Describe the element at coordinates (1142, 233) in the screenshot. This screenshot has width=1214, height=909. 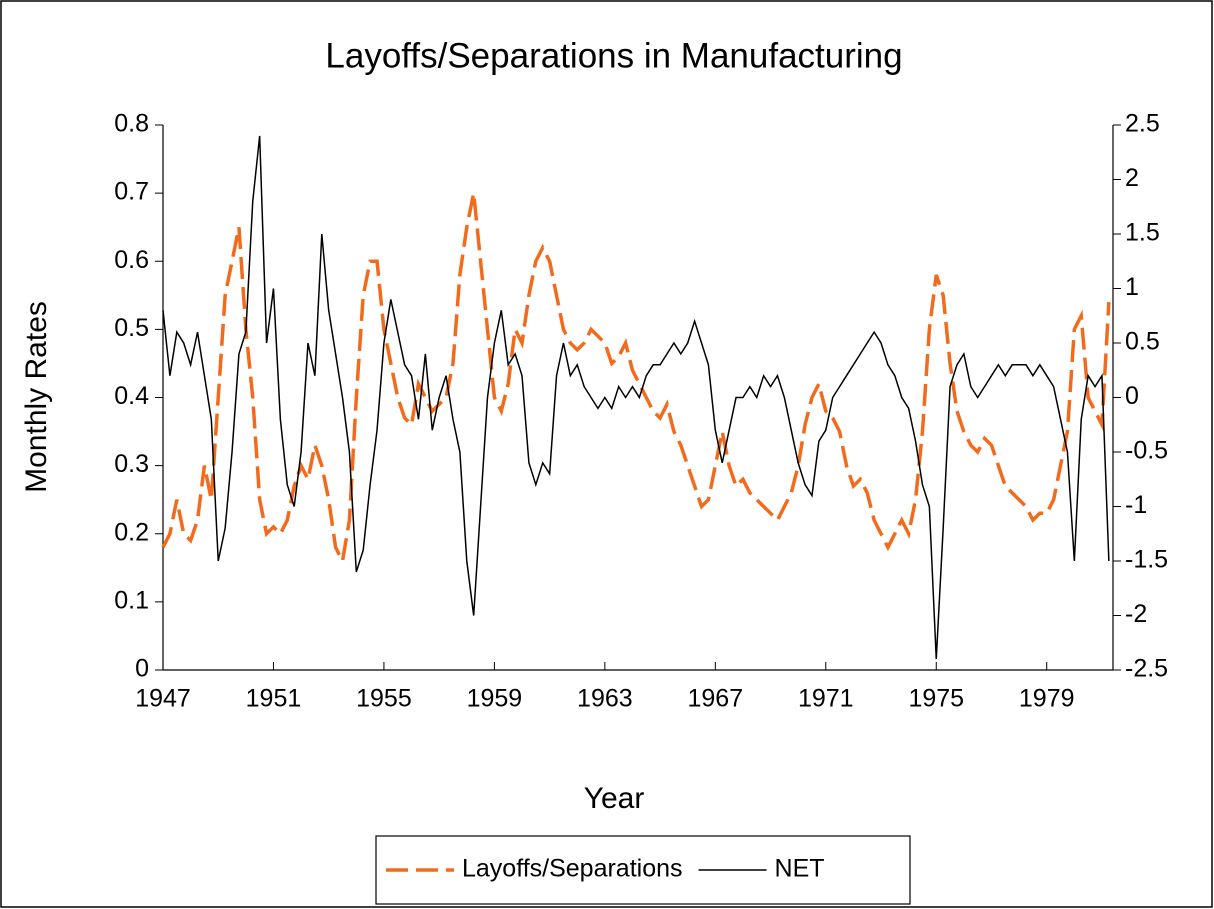
I see `y2-tick-label: 1.5` at that location.